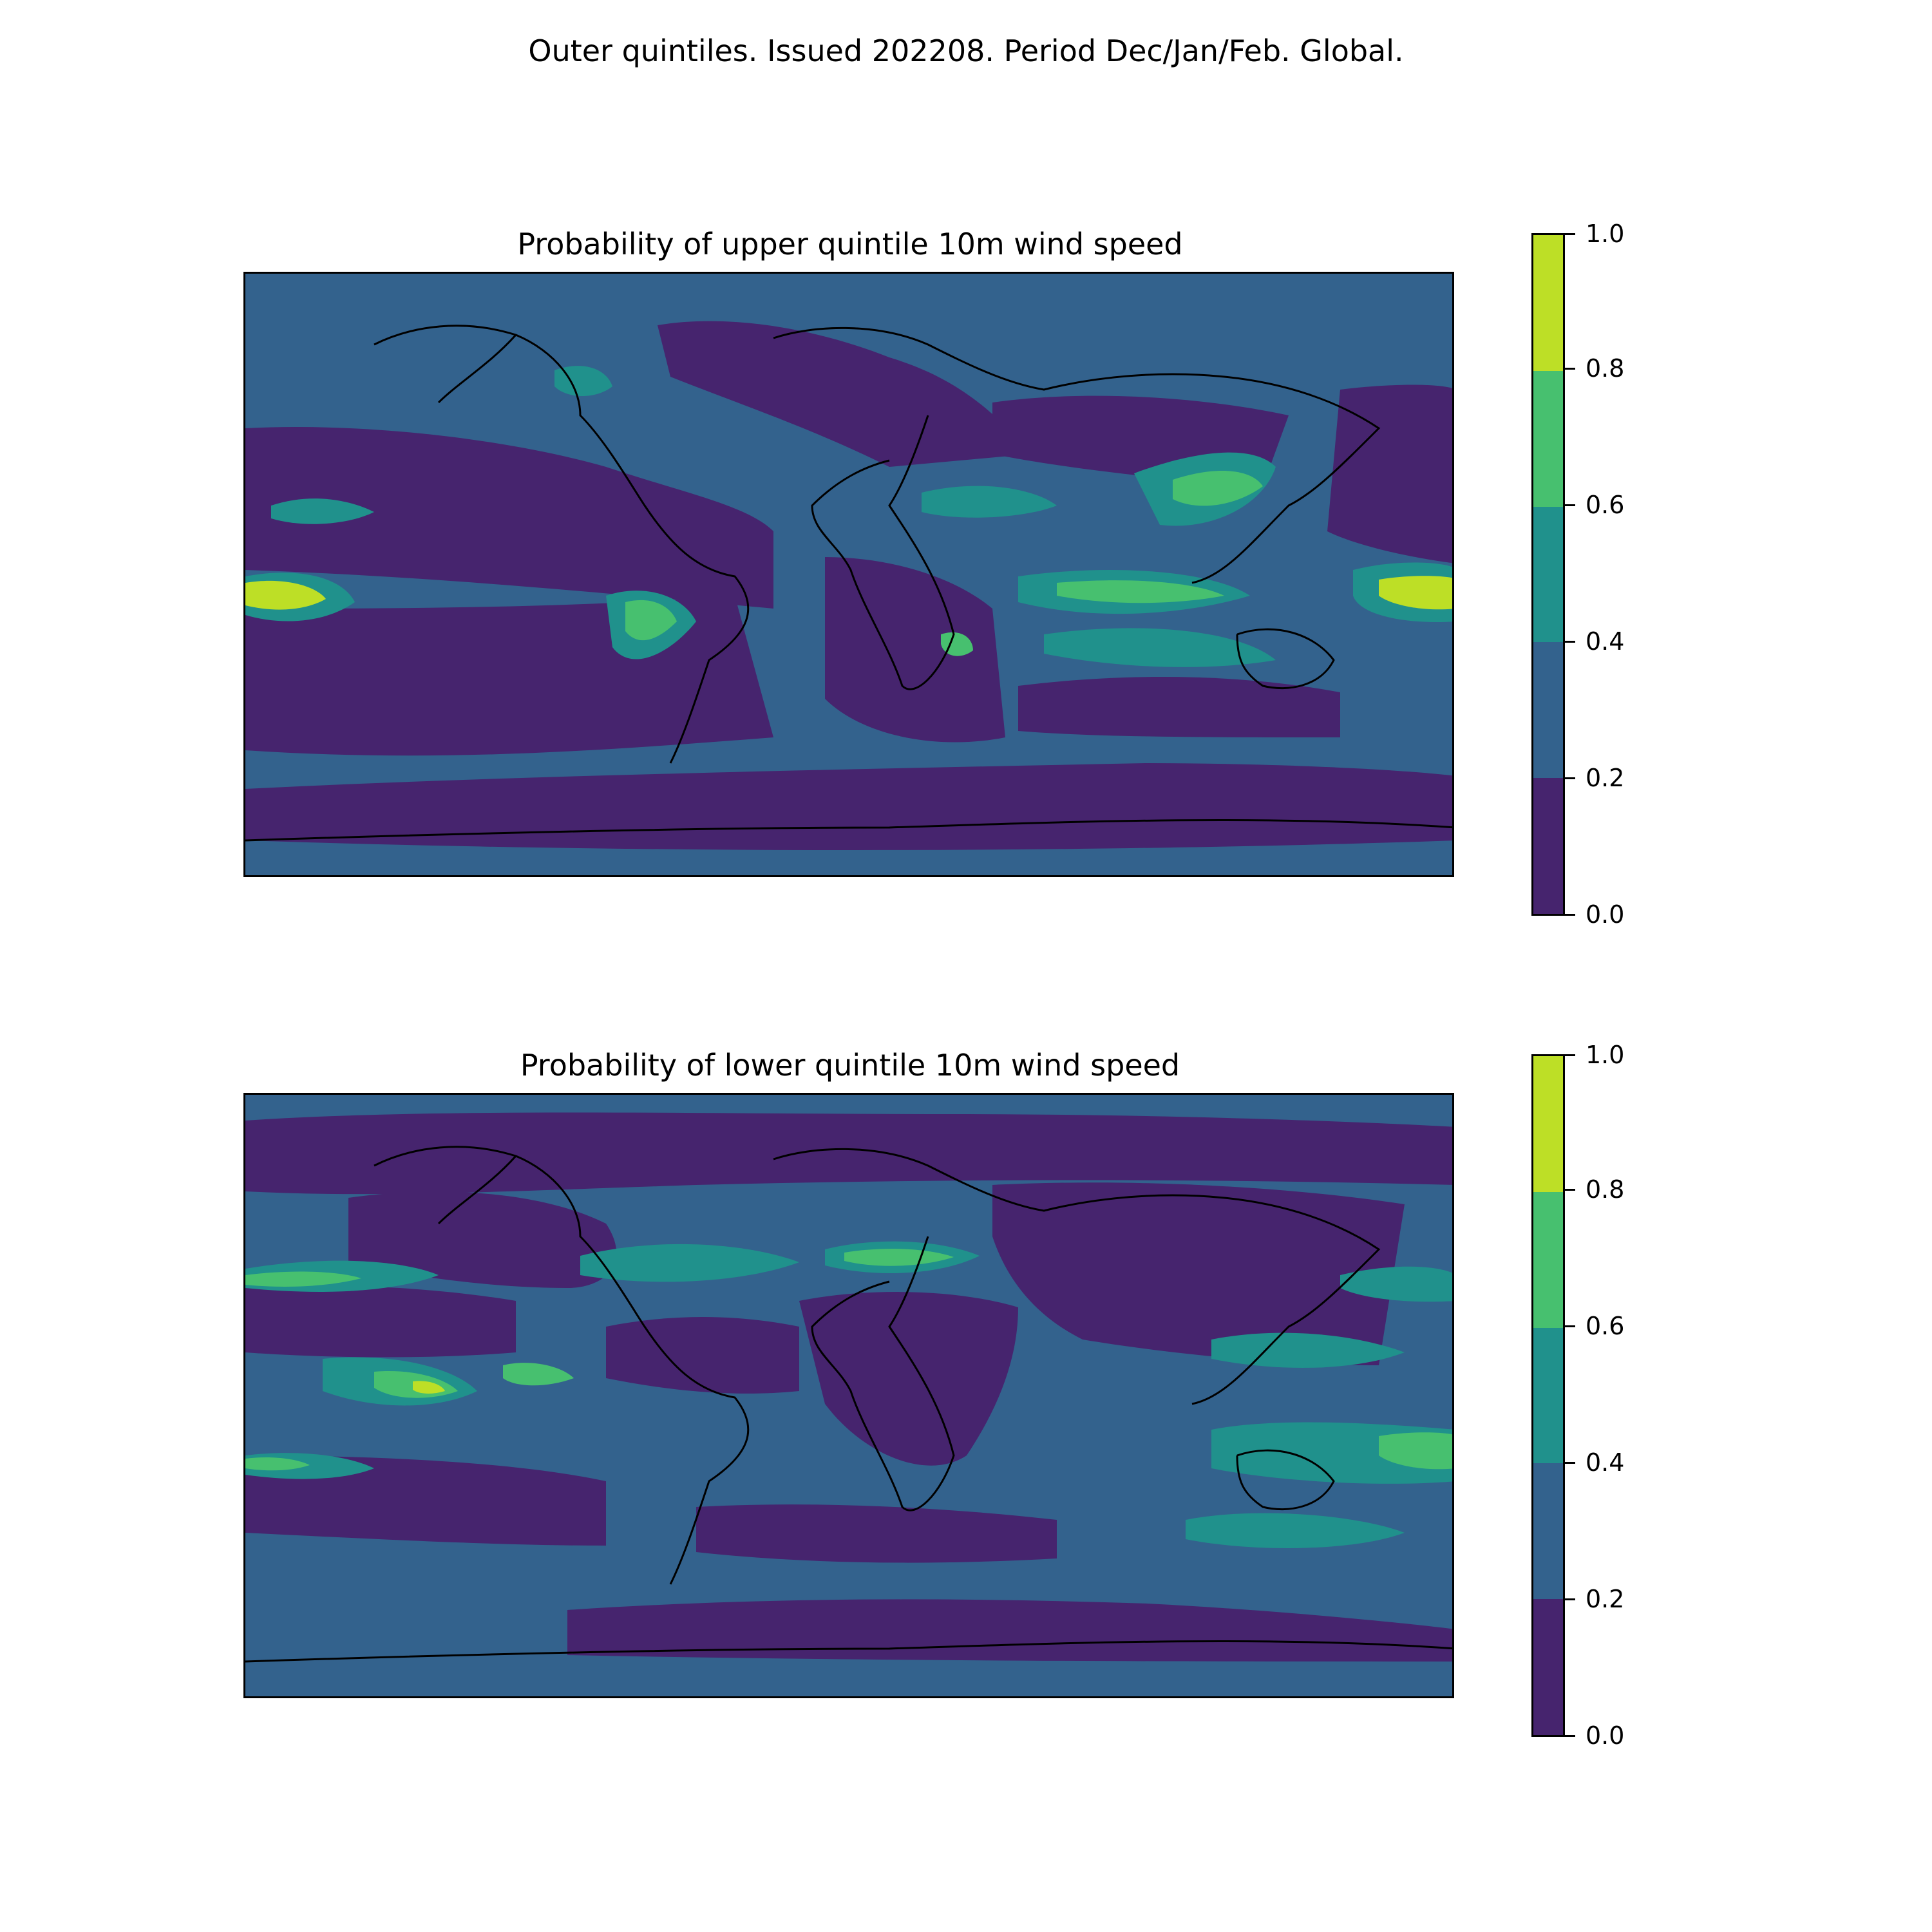  I want to click on south-pacific-band, so click(277, 1464).